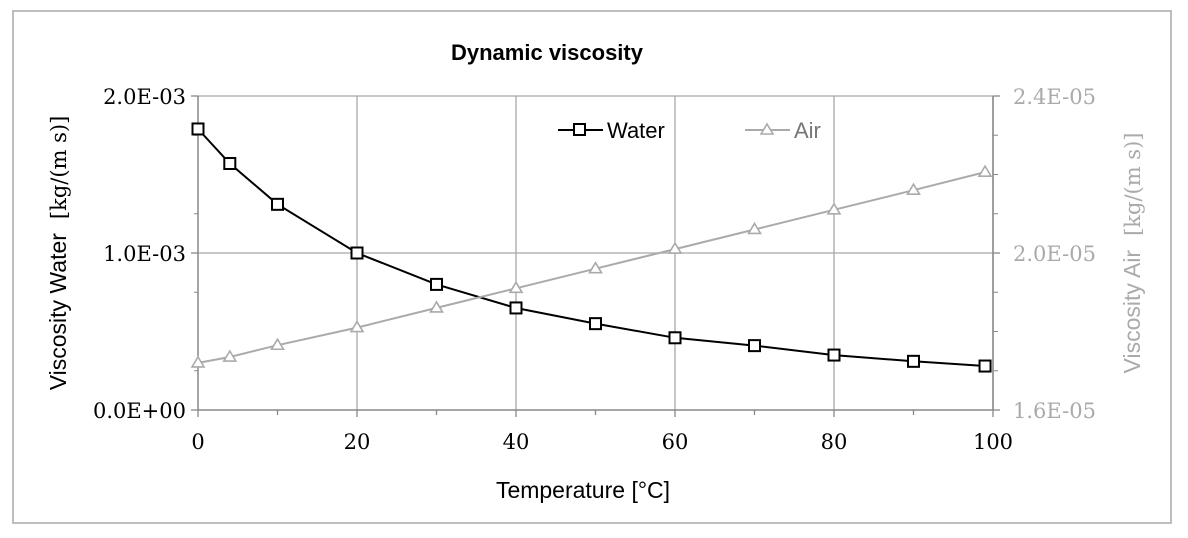 The image size is (1188, 538). I want to click on legend: Water Air, so click(689, 130).